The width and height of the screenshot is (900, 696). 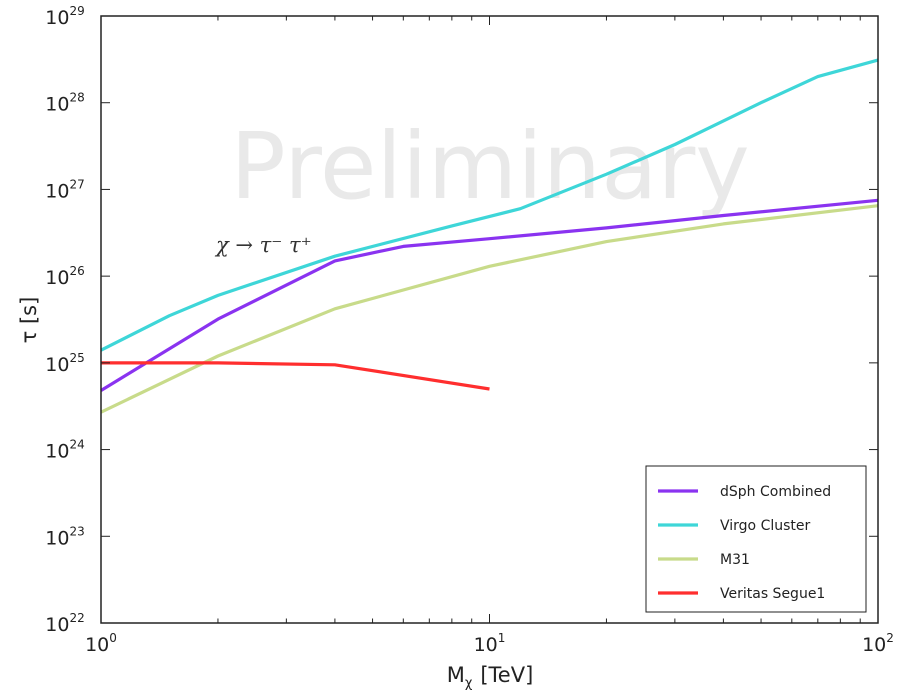 I want to click on y-tick-label: 1026, so click(x=64, y=276).